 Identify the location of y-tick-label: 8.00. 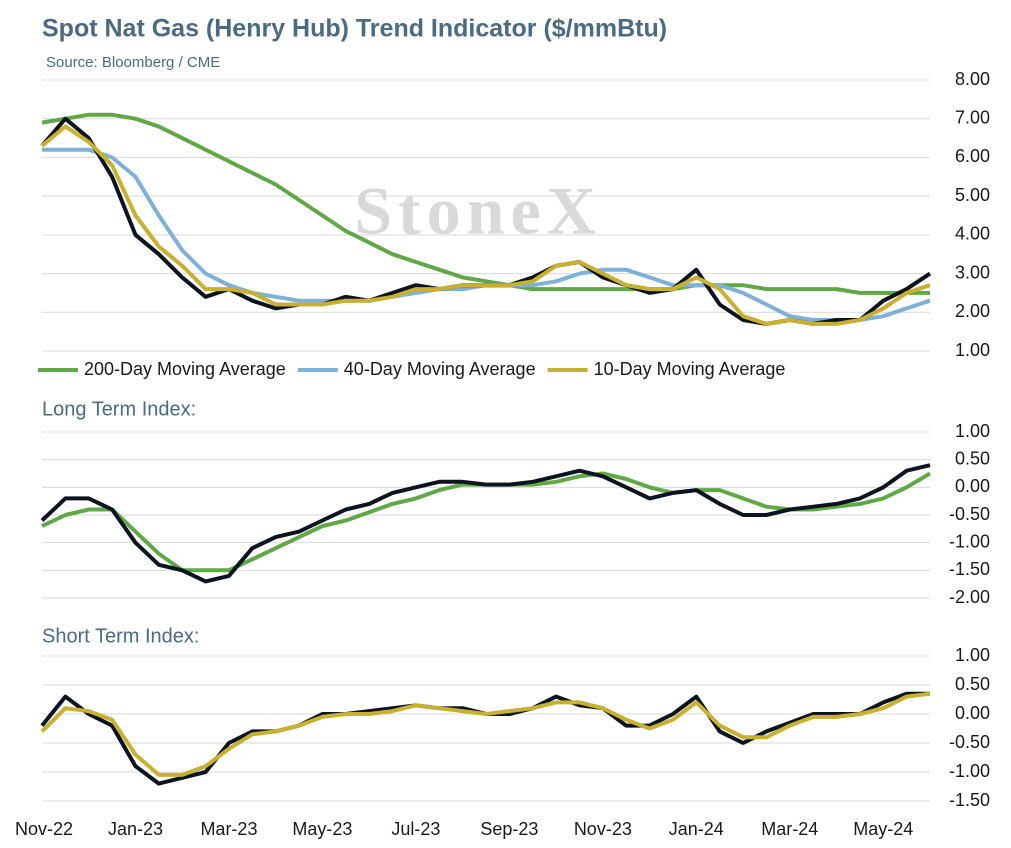
(972, 79).